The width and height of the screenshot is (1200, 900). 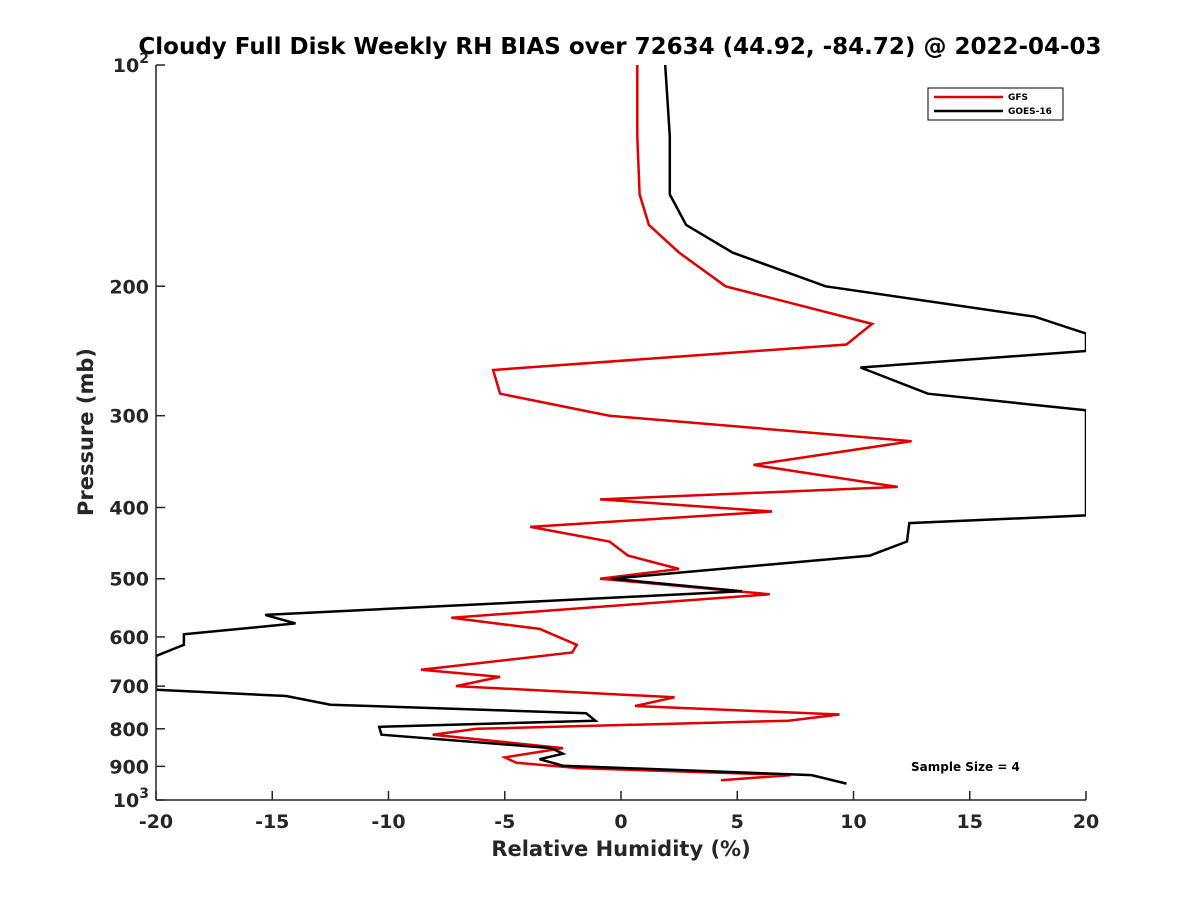 I want to click on legend-label-gfs: GFS, so click(x=1018, y=98).